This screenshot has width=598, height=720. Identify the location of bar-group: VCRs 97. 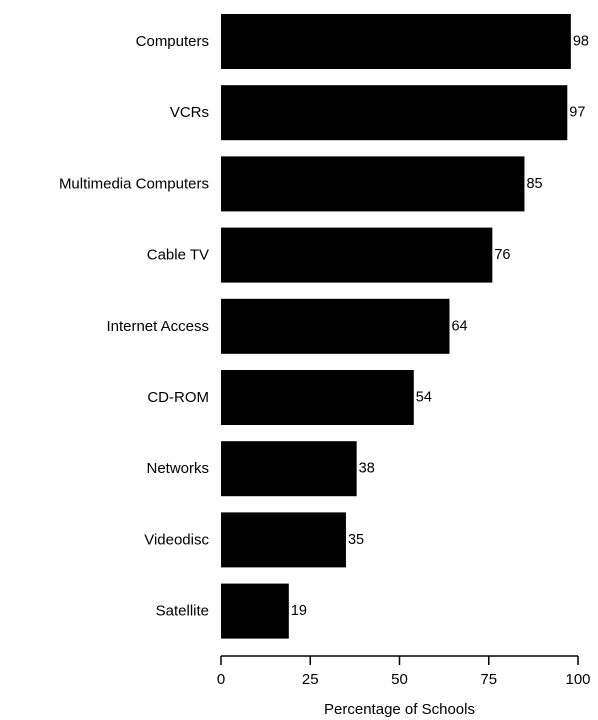
(377, 113).